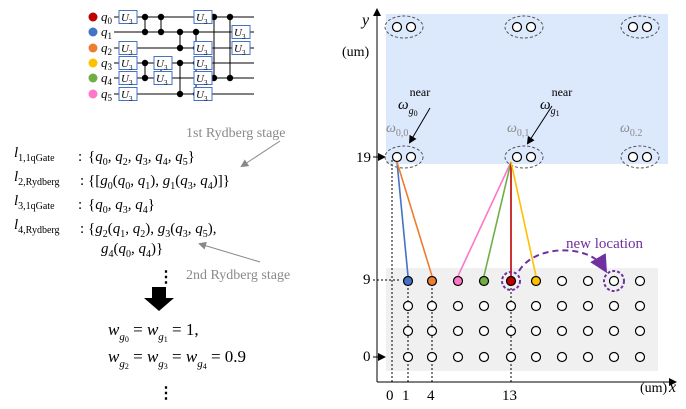 The height and width of the screenshot is (409, 686). Describe the element at coordinates (431, 396) in the screenshot. I see `x-tick-4: 4` at that location.